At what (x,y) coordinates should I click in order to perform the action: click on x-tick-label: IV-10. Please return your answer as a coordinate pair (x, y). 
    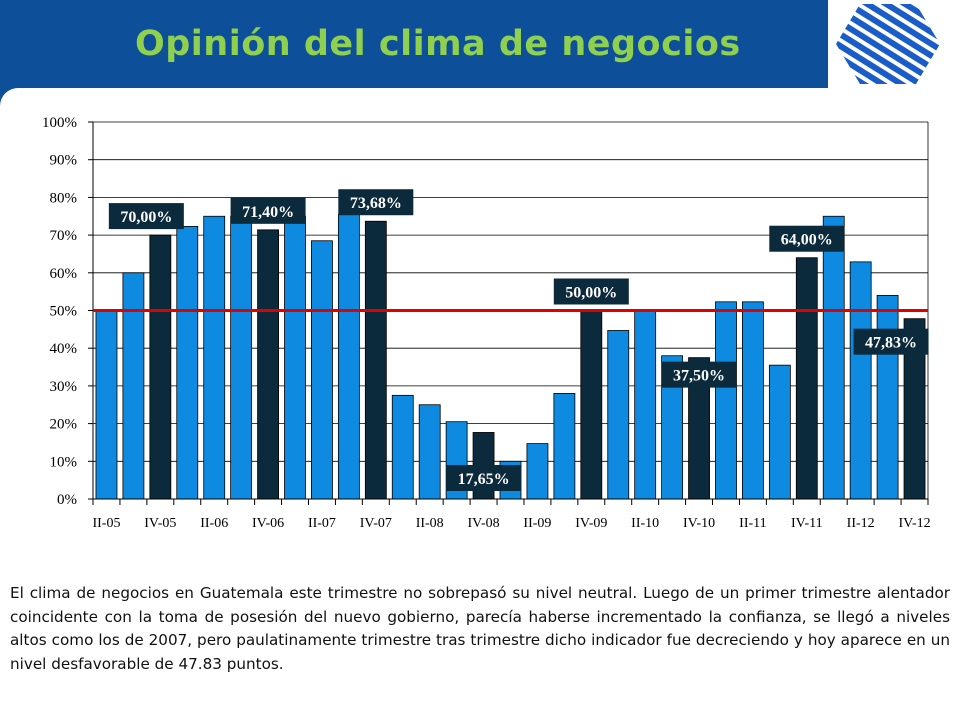
    Looking at the image, I should click on (699, 523).